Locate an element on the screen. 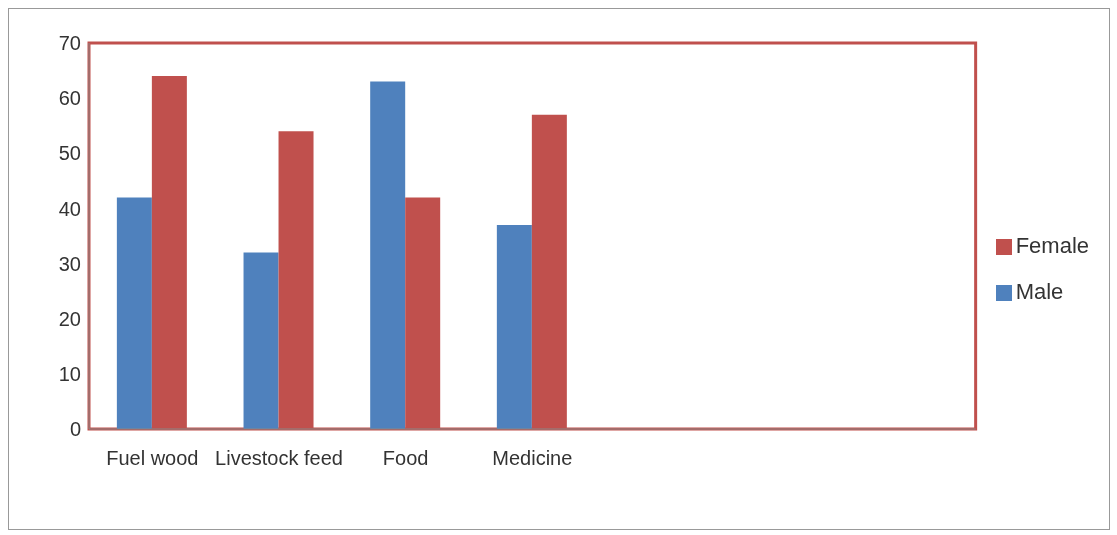  y-tick-label: 0 is located at coordinates (75, 429).